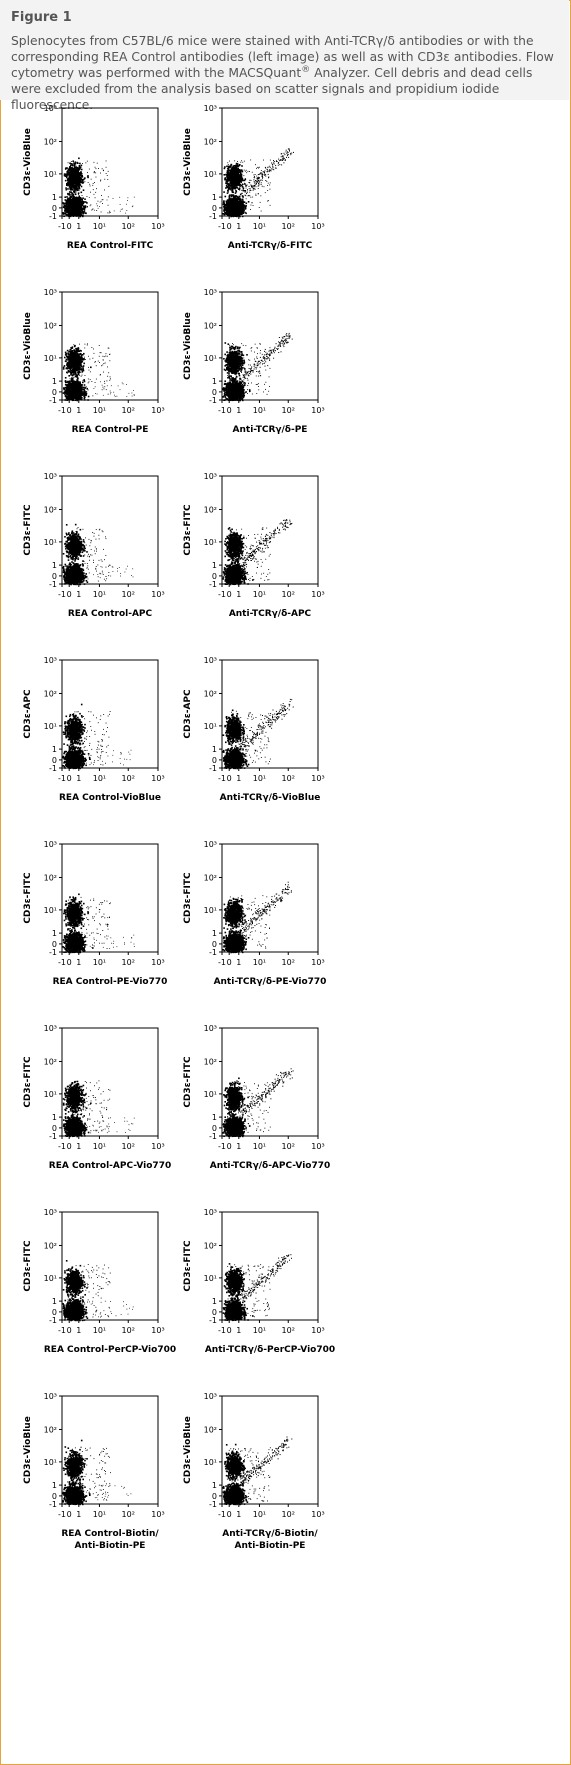 The image size is (571, 1765). What do you see at coordinates (50, 174) in the screenshot?
I see `y-tick-label: 10¹` at bounding box center [50, 174].